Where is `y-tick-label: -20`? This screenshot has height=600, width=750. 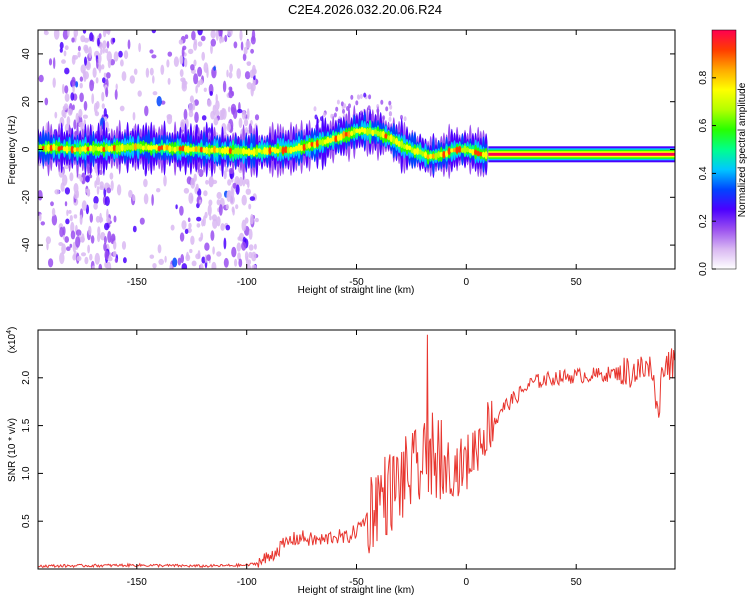 y-tick-label: -20 is located at coordinates (26, 197).